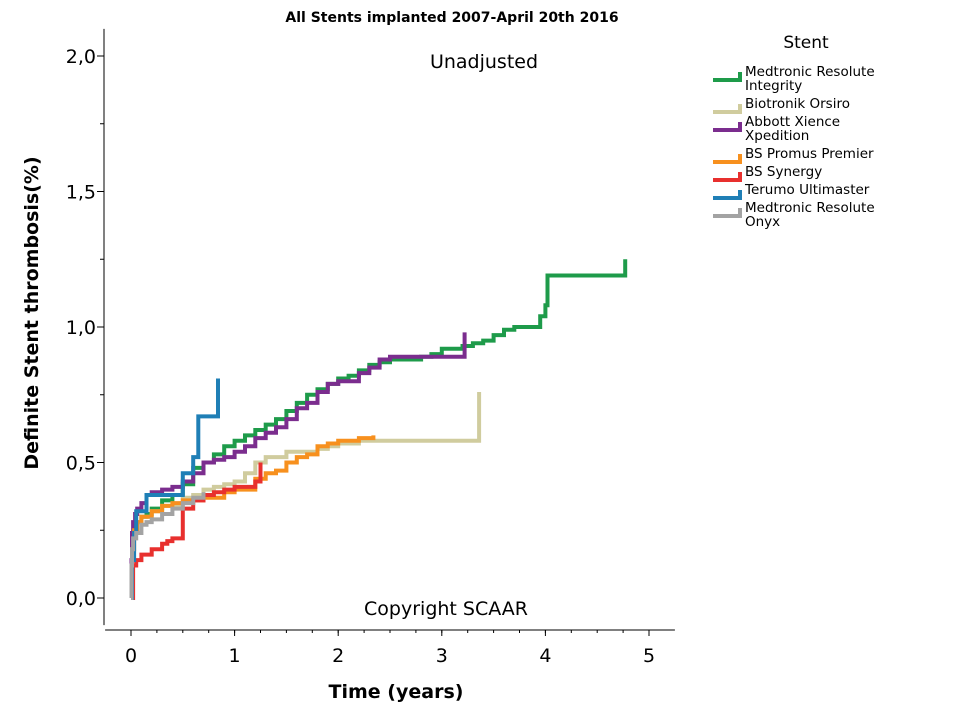 The height and width of the screenshot is (720, 960). What do you see at coordinates (807, 190) in the screenshot?
I see `legend-label: Terumo Ultimaster` at bounding box center [807, 190].